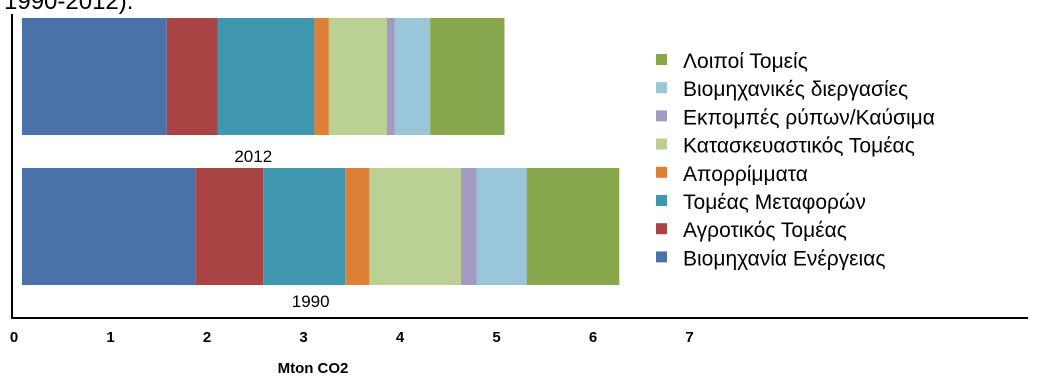 This screenshot has height=379, width=1051. Describe the element at coordinates (745, 174) in the screenshot. I see `legend-label-5: Απορρίμματα` at that location.